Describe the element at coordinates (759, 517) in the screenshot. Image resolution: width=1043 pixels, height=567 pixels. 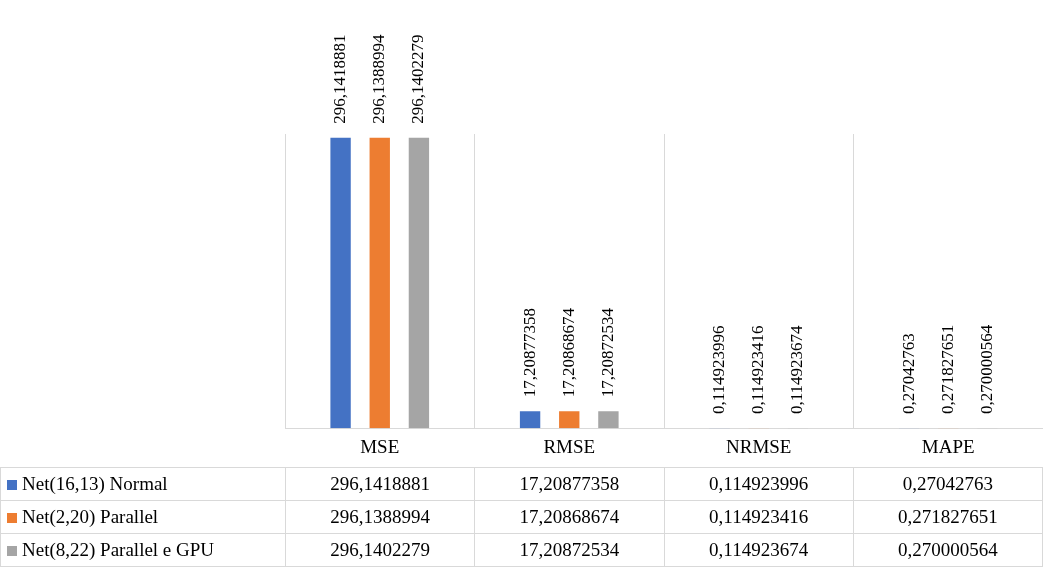
I see `data-label: 0,114923416` at that location.